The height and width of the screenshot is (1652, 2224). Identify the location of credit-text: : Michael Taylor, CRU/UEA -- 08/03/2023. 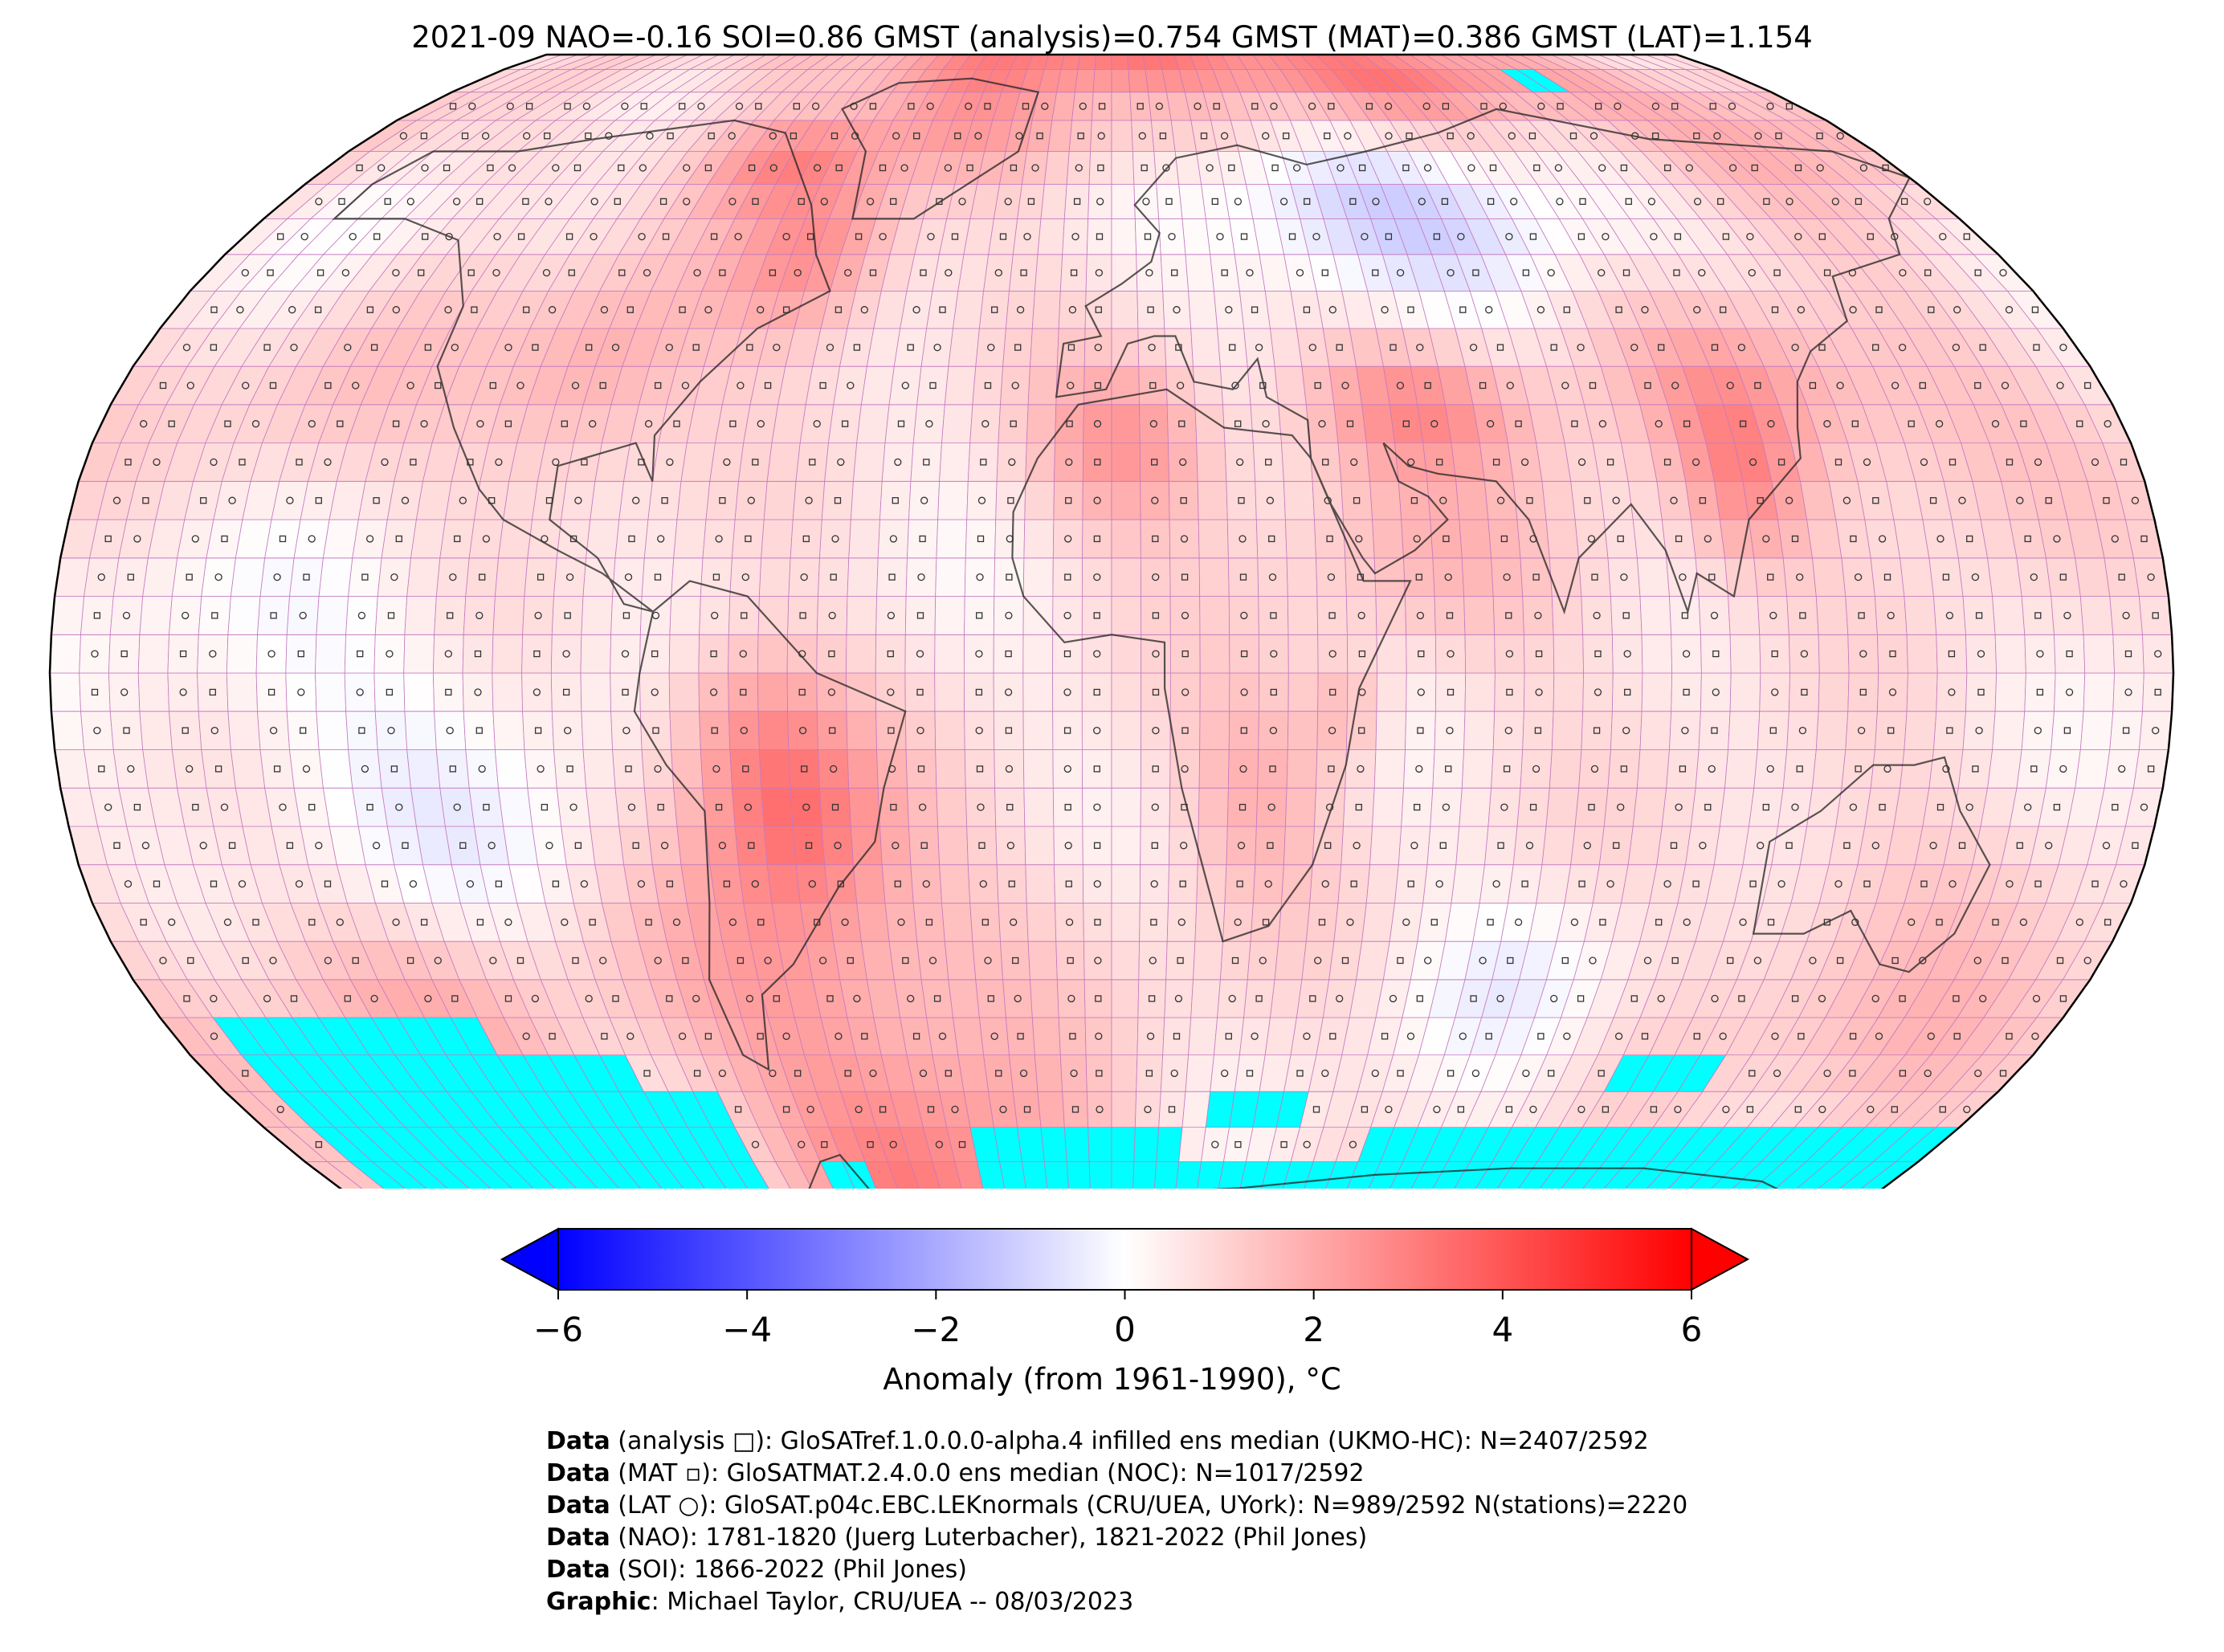
(893, 1602).